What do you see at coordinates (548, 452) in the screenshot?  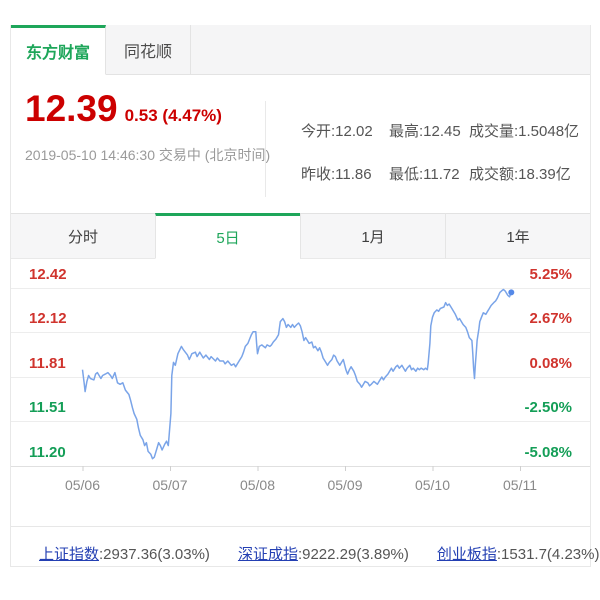 I see `y-axis-pct-label: -5.08%` at bounding box center [548, 452].